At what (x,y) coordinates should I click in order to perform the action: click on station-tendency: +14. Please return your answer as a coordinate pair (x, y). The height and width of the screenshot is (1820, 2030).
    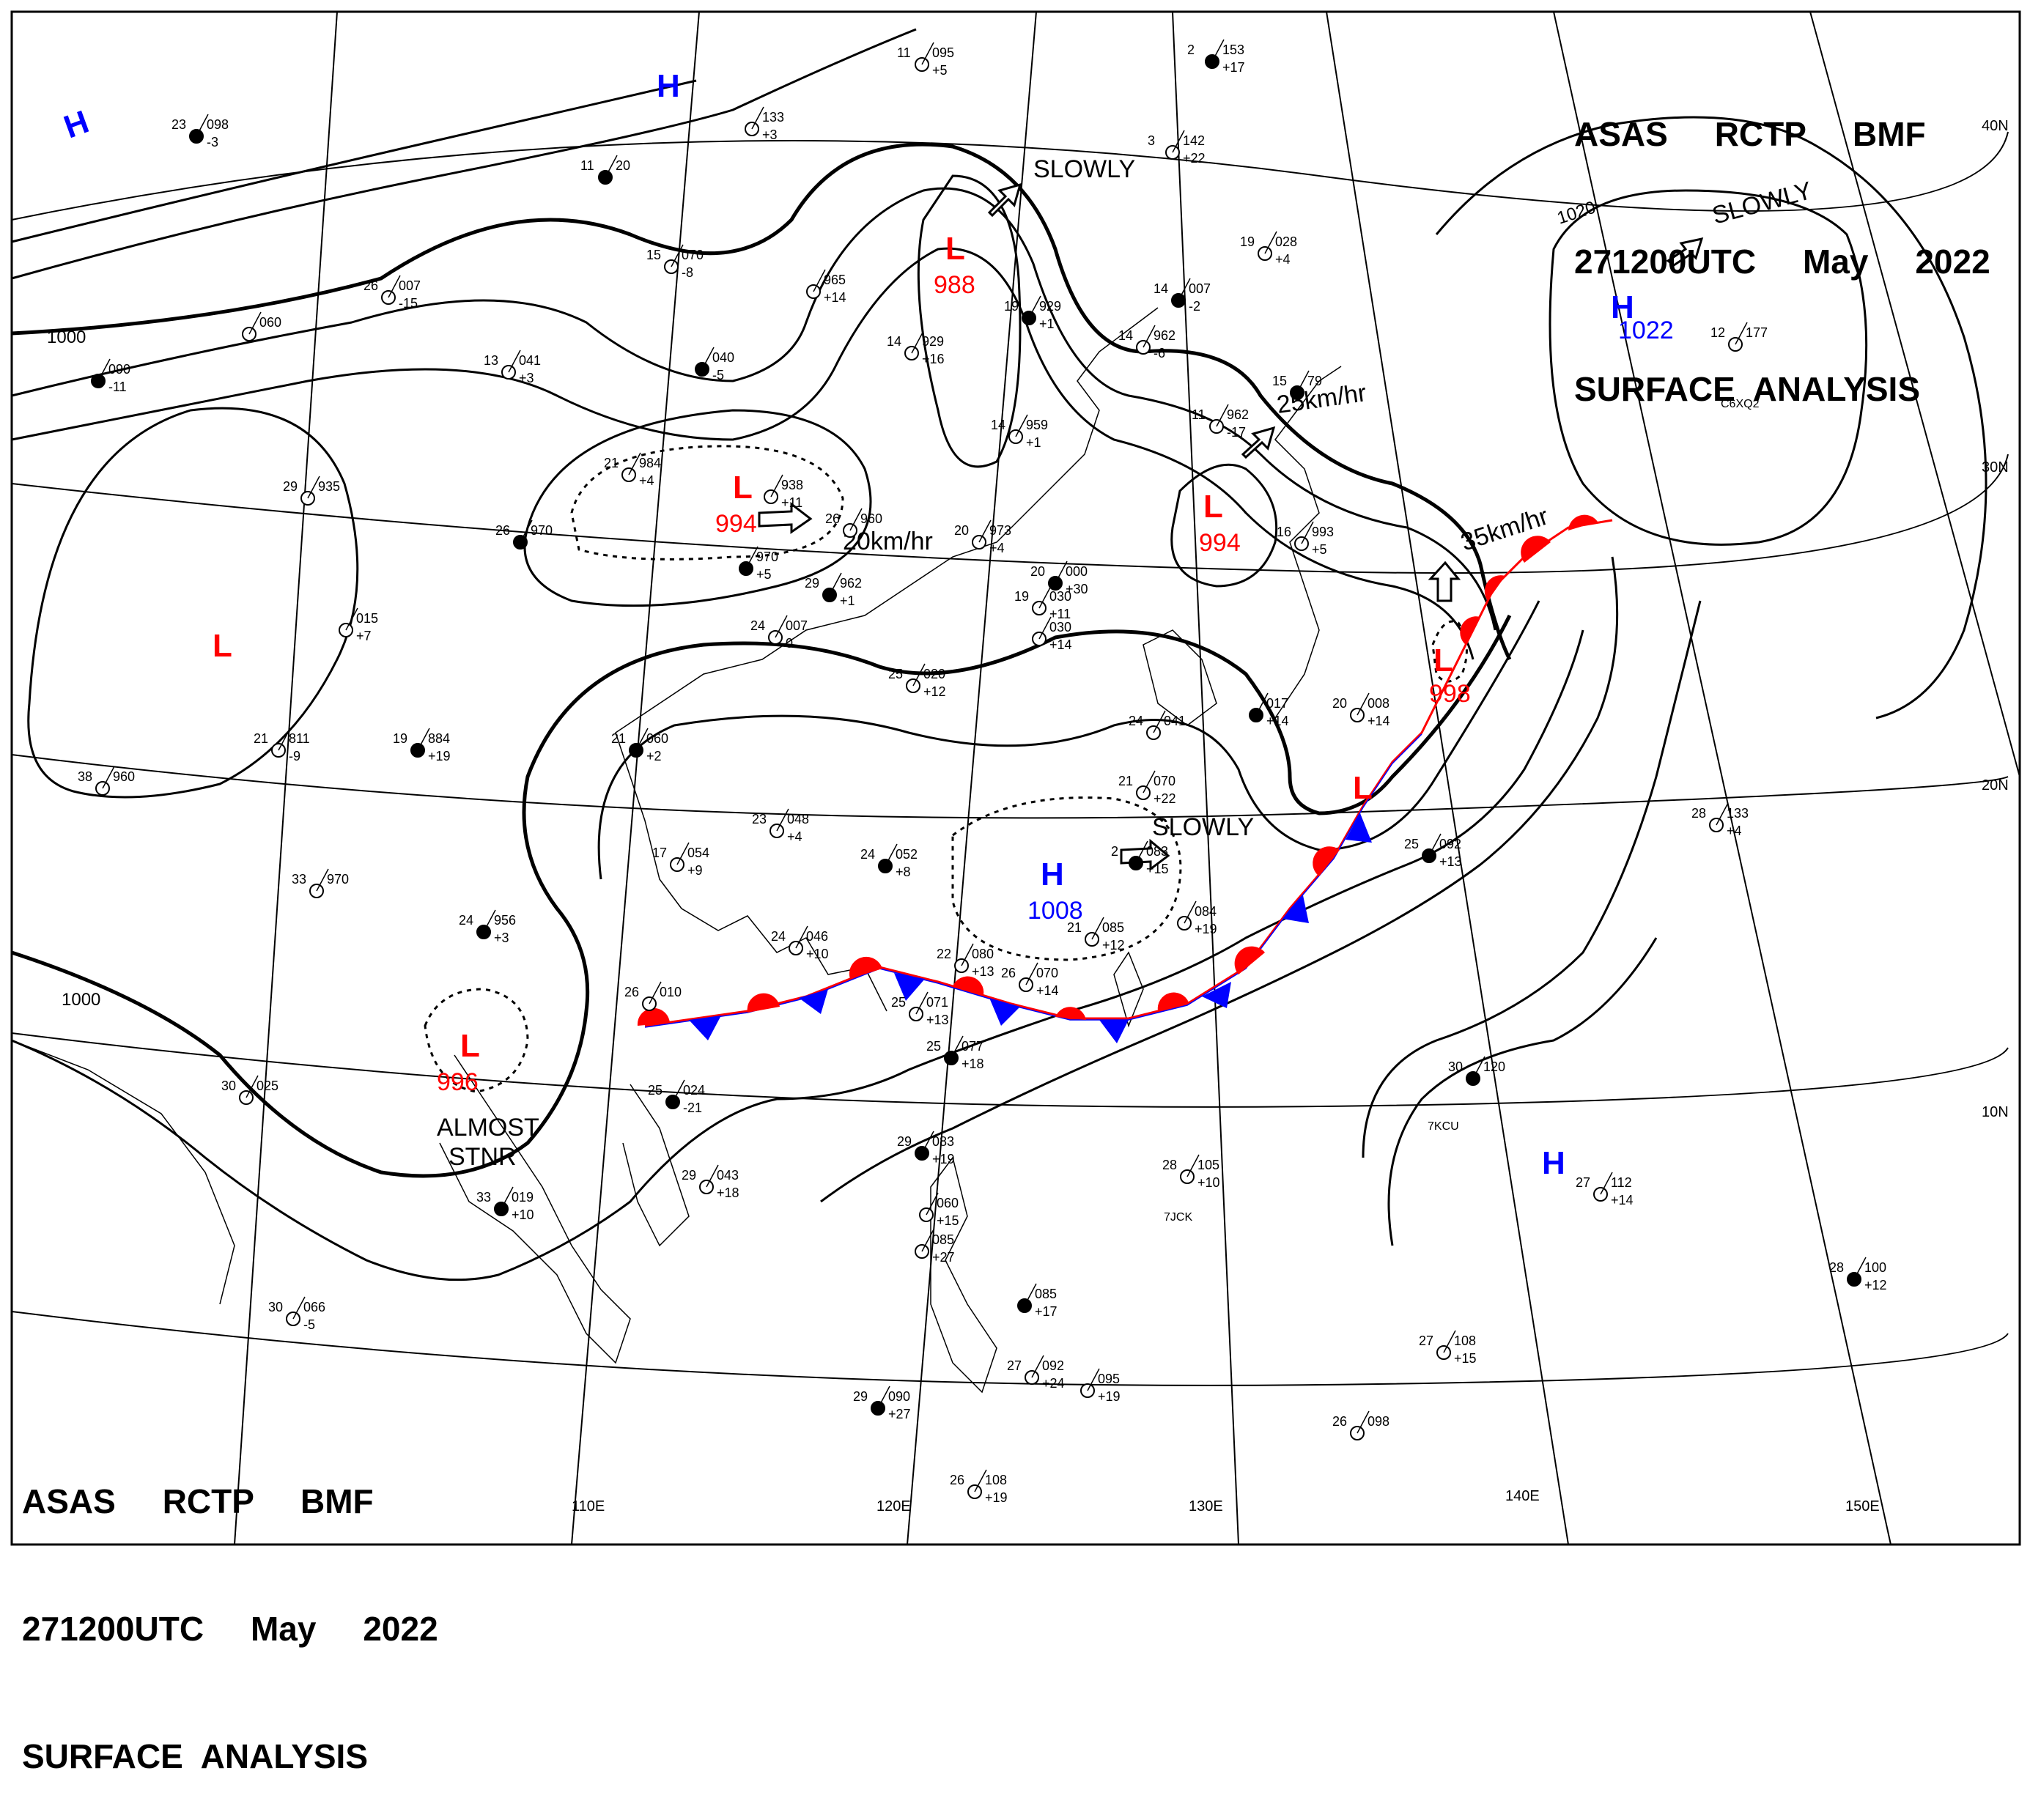
    Looking at the image, I should click on (835, 297).